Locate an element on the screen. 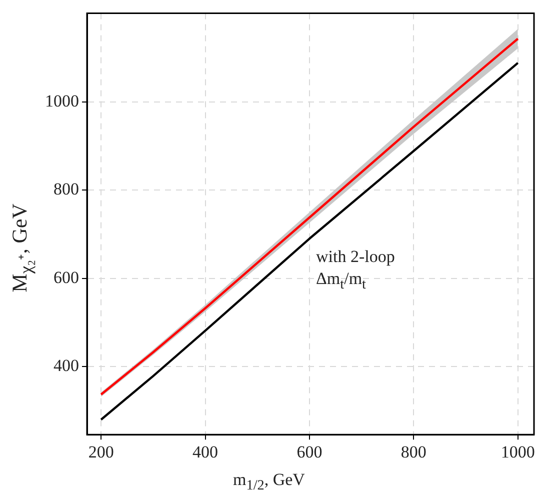  annotation: with 2-loop Δm$_{t}$/m$_{t}$ is located at coordinates (355, 270).